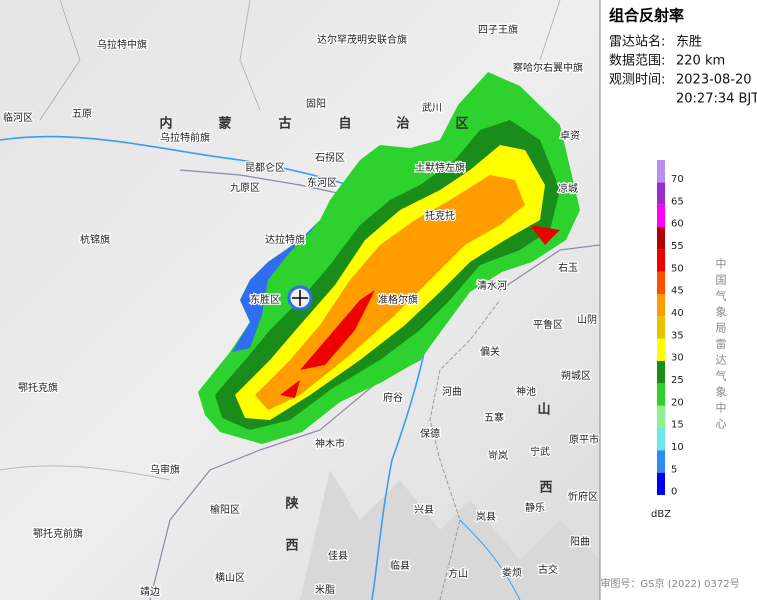 The height and width of the screenshot is (600, 757). I want to click on place-label: 卓资, so click(570, 136).